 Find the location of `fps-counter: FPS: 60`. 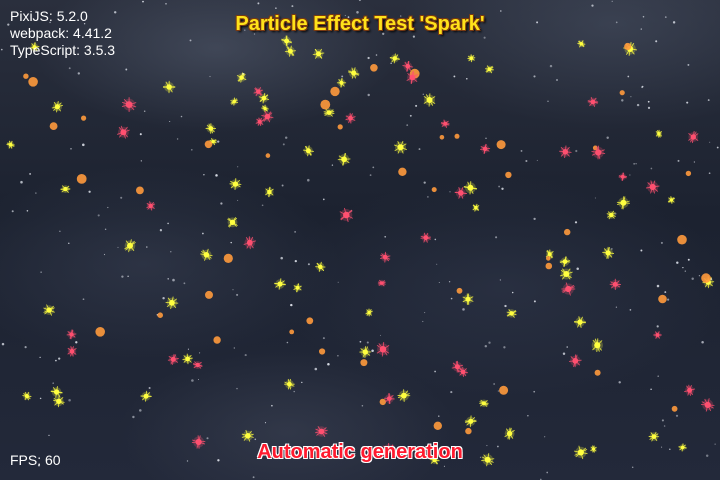

fps-counter: FPS: 60 is located at coordinates (35, 460).